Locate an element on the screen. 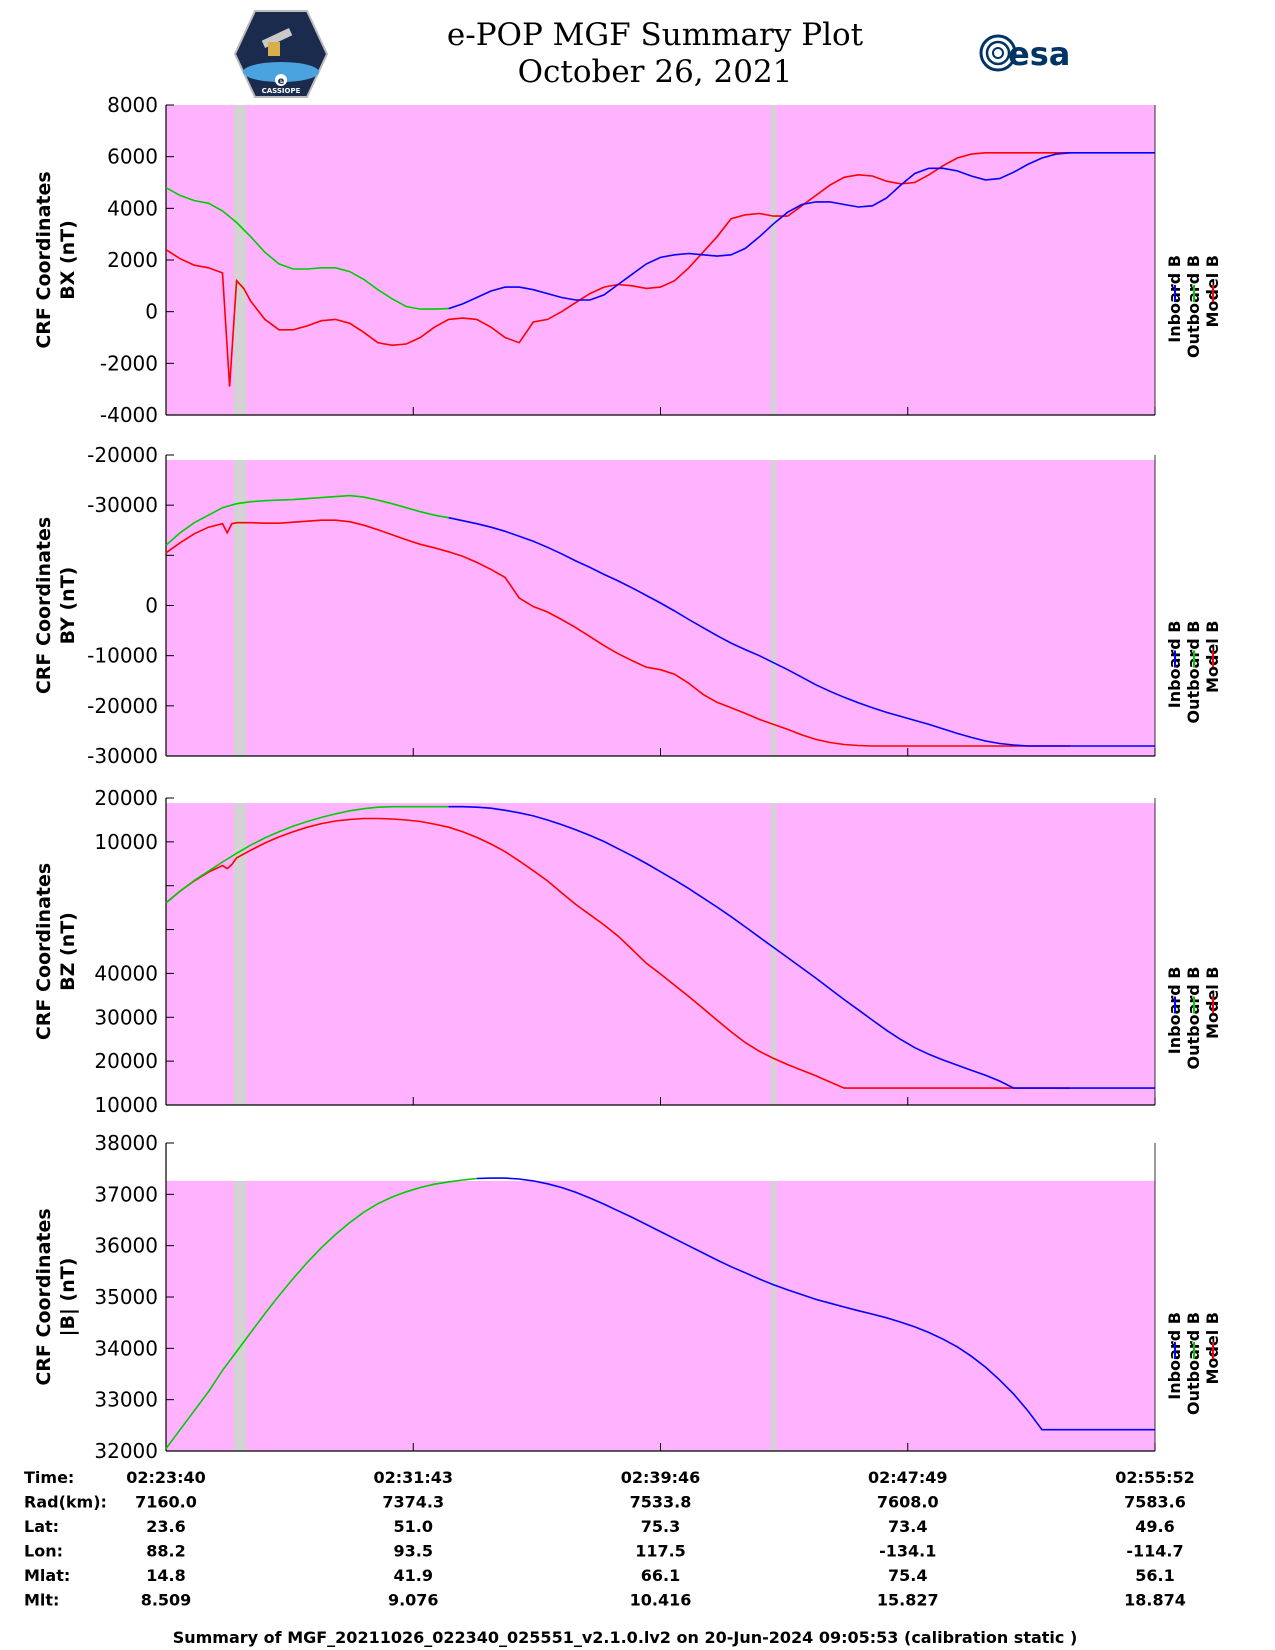  table-cell: 88.2 is located at coordinates (165, 1551).